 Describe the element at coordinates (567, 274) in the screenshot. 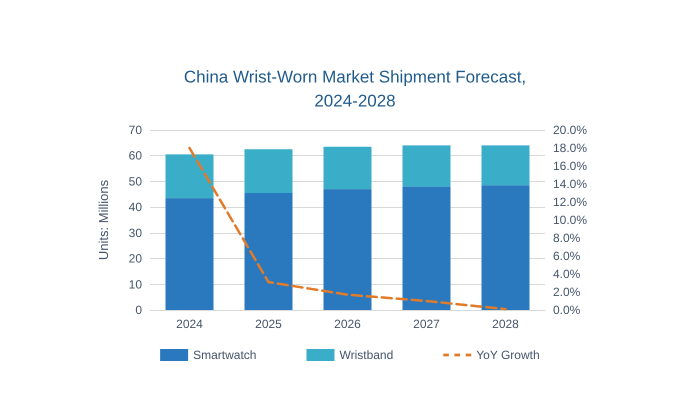

I see `y2-tick-label: 4.0%` at that location.